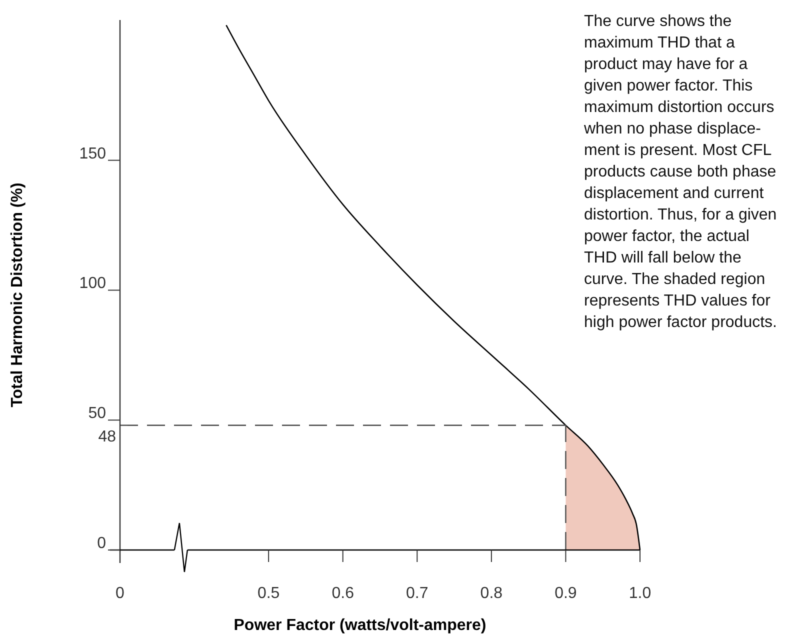  What do you see at coordinates (92, 153) in the screenshot?
I see `y-tick-label: 150` at bounding box center [92, 153].